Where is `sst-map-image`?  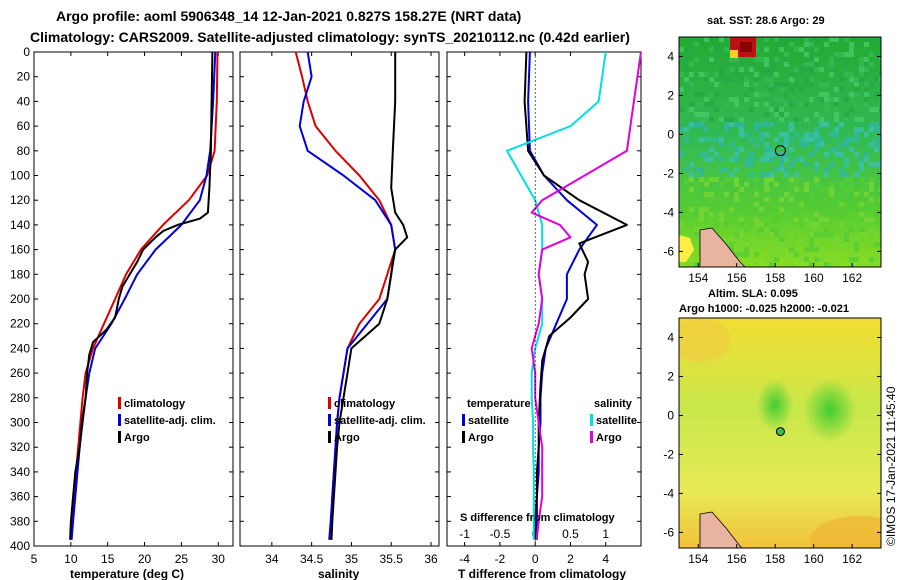
sst-map-image is located at coordinates (780, 152).